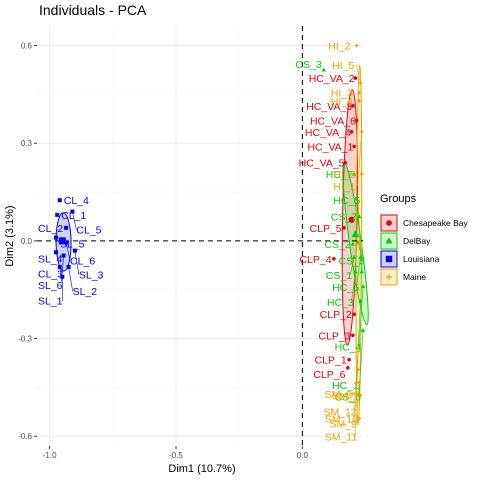 The height and width of the screenshot is (480, 480). I want to click on point-label: CL_6, so click(82, 262).